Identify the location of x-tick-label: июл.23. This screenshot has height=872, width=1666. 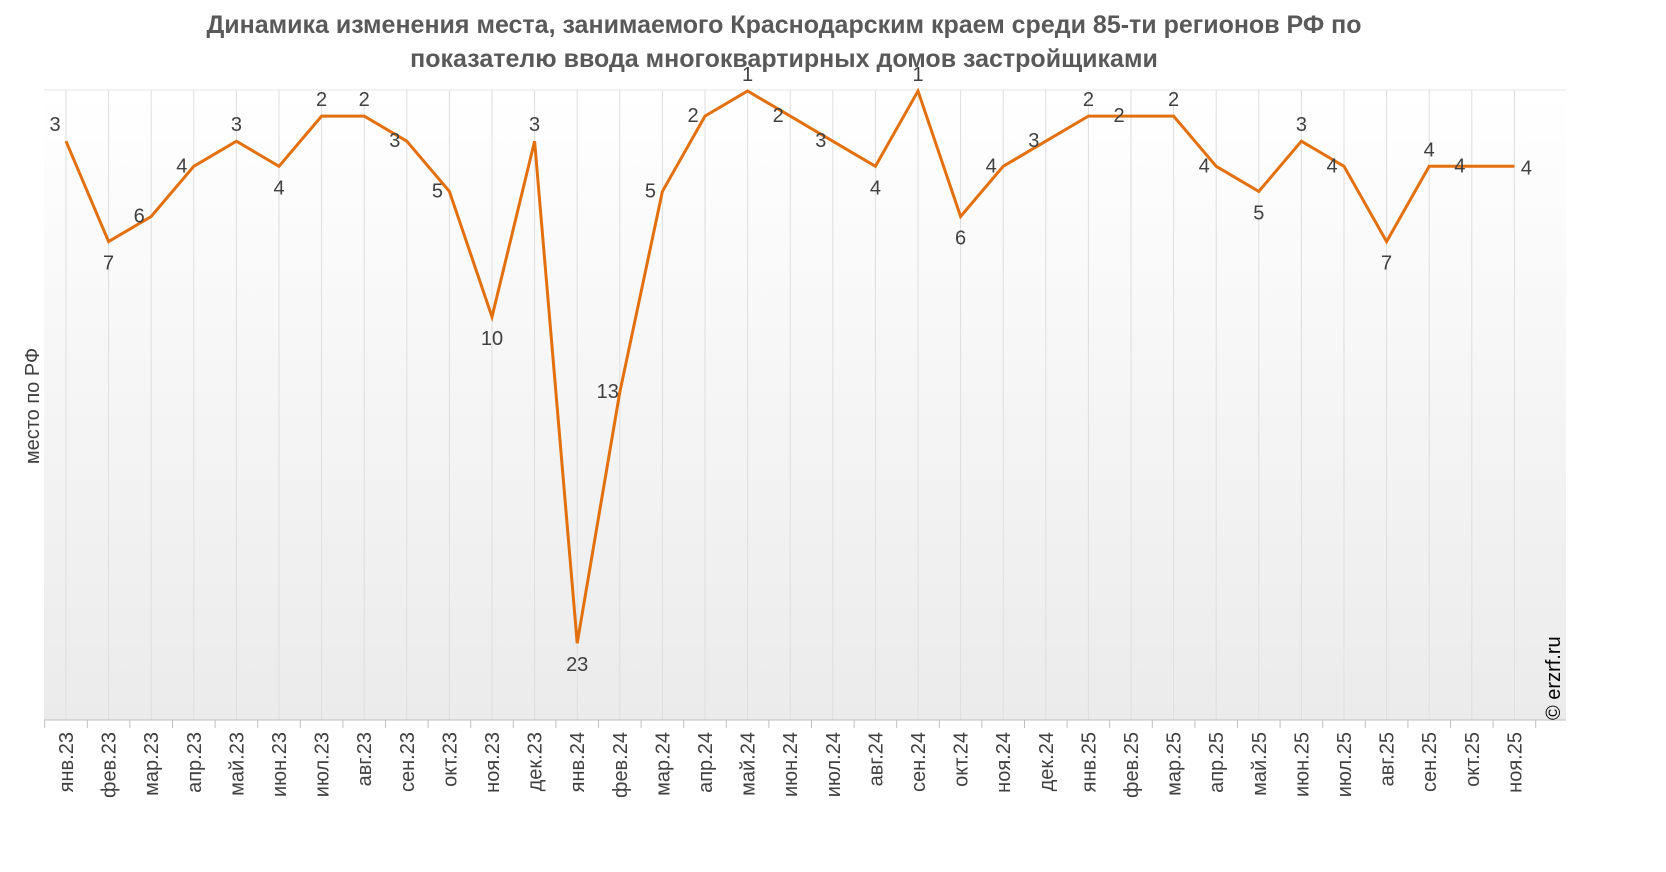
(323, 764).